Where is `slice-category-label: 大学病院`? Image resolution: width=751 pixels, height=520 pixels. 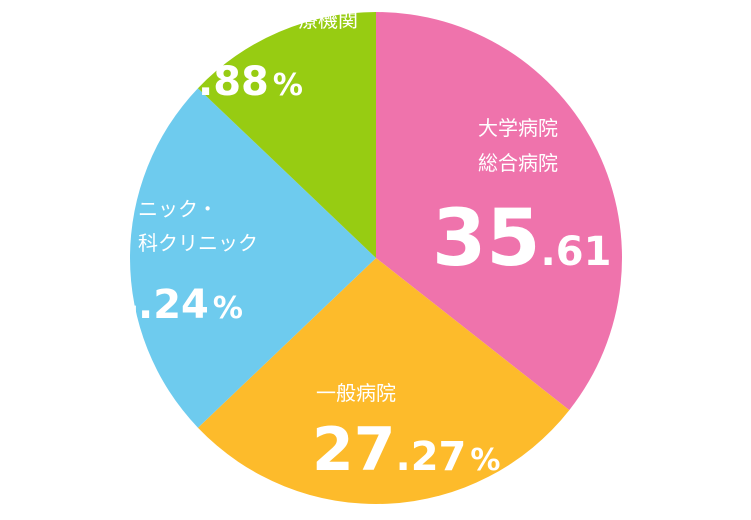 slice-category-label: 大学病院 is located at coordinates (518, 128).